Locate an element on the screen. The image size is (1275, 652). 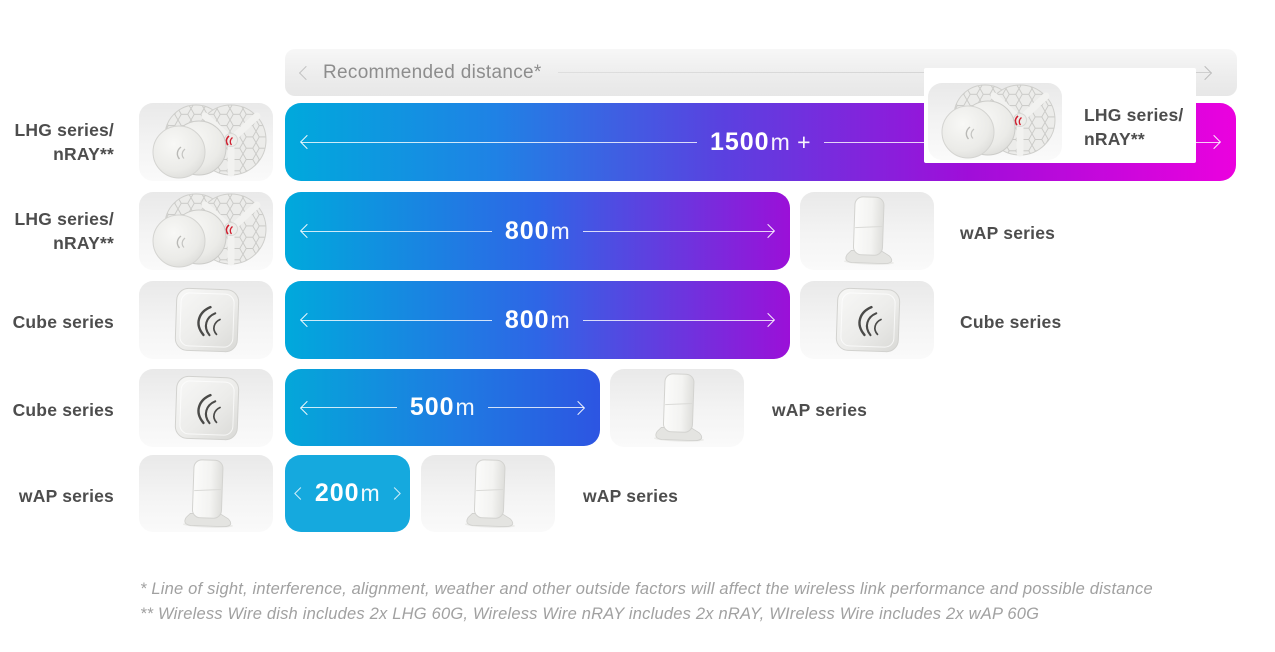
lhg-callout-box: LHG series/ nRAY** is located at coordinates (1060, 115).